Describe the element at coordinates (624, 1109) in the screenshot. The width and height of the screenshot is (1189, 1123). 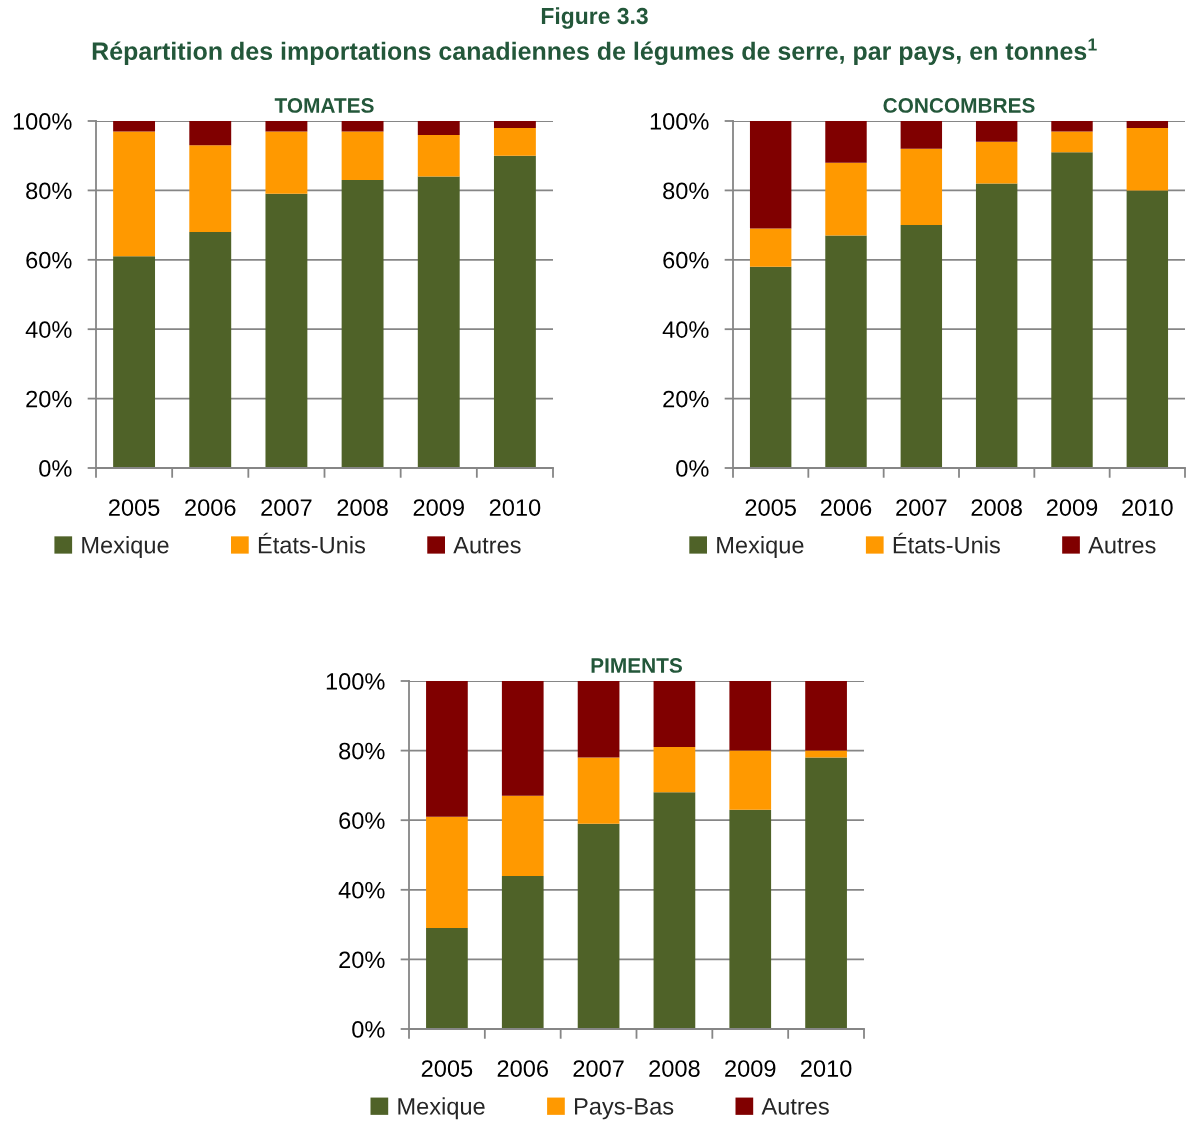
I see `legend-label: Pays-Bas` at that location.